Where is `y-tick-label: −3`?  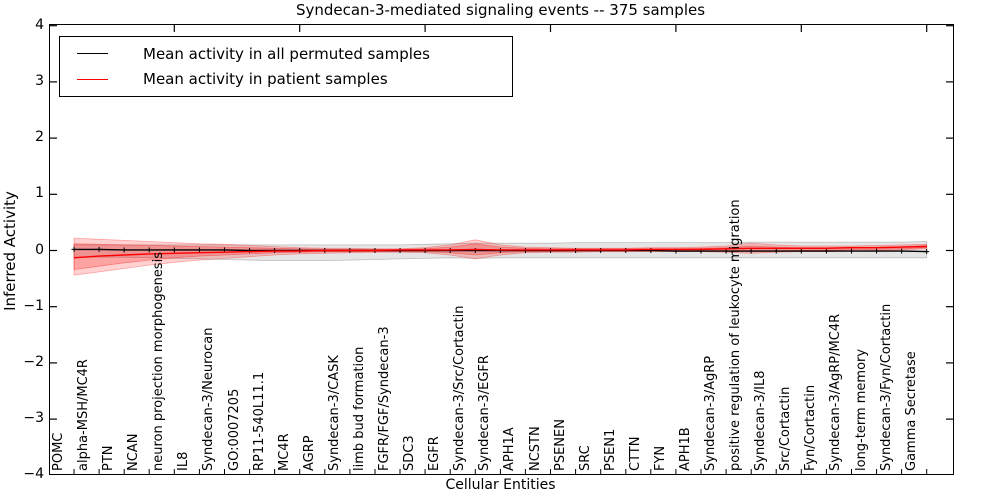
y-tick-label: −3 is located at coordinates (33, 418).